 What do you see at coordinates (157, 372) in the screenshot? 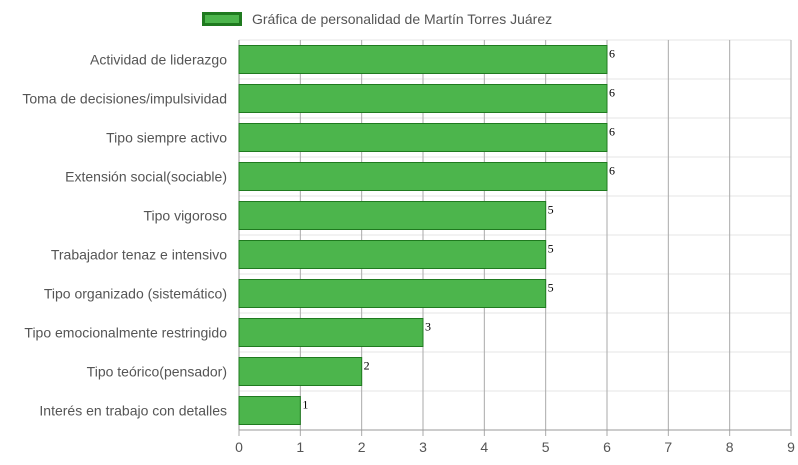
I see `category-label: Tipo teórico(pensador)` at bounding box center [157, 372].